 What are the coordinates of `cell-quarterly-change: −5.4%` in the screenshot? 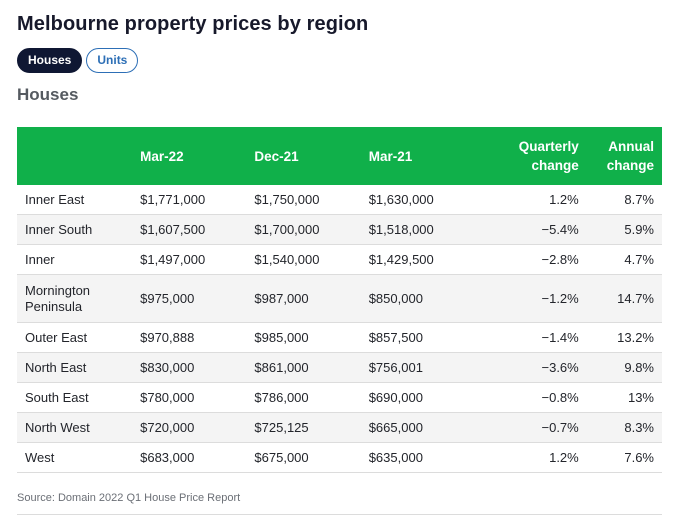 It's located at (531, 229).